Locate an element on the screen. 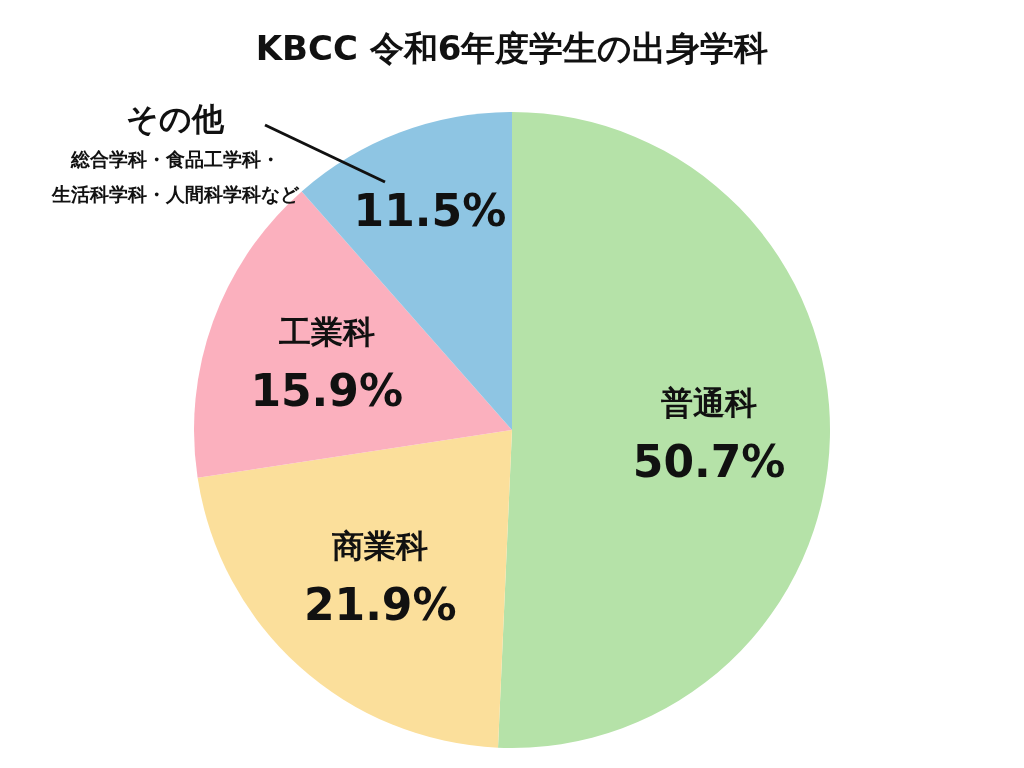 The width and height of the screenshot is (1024, 768). data-label: 21.9% is located at coordinates (380, 604).